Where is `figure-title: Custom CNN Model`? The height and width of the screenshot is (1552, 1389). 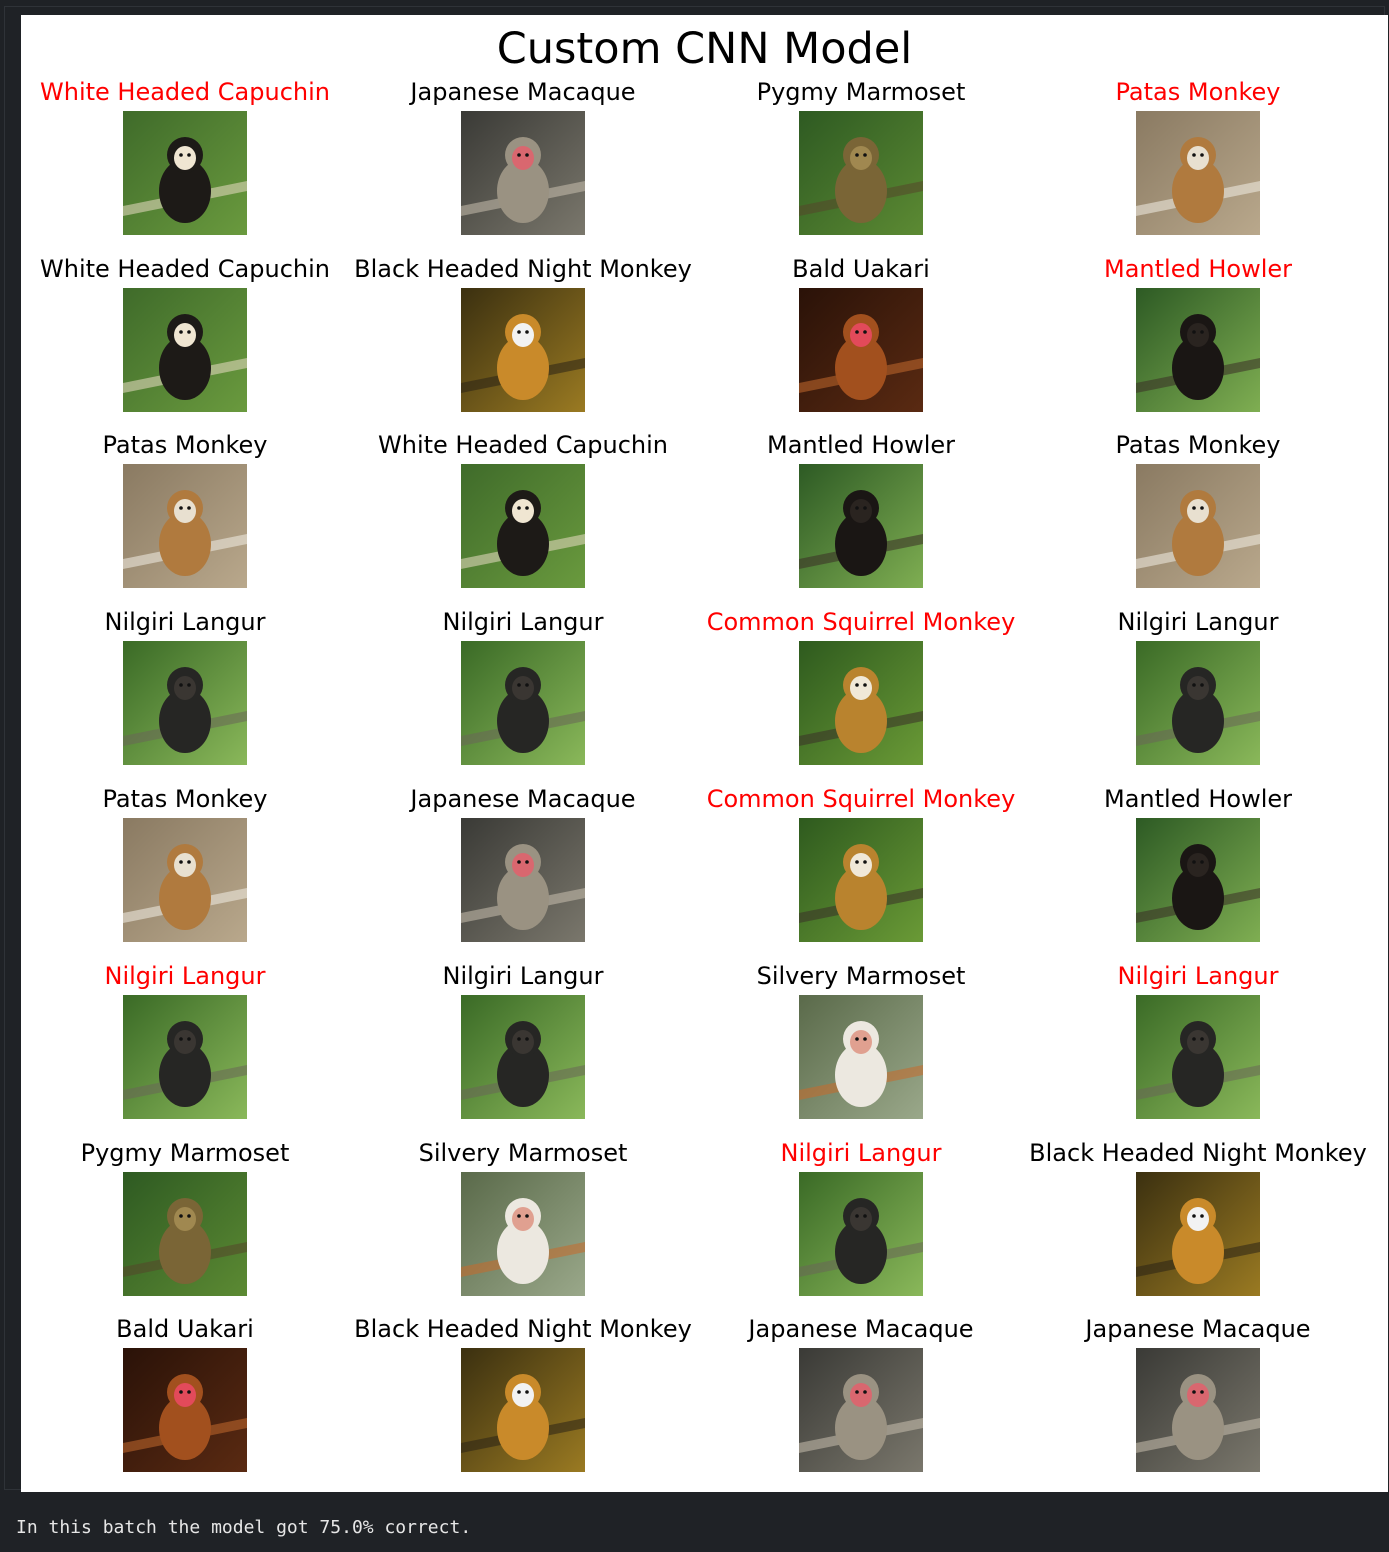 figure-title: Custom CNN Model is located at coordinates (704, 49).